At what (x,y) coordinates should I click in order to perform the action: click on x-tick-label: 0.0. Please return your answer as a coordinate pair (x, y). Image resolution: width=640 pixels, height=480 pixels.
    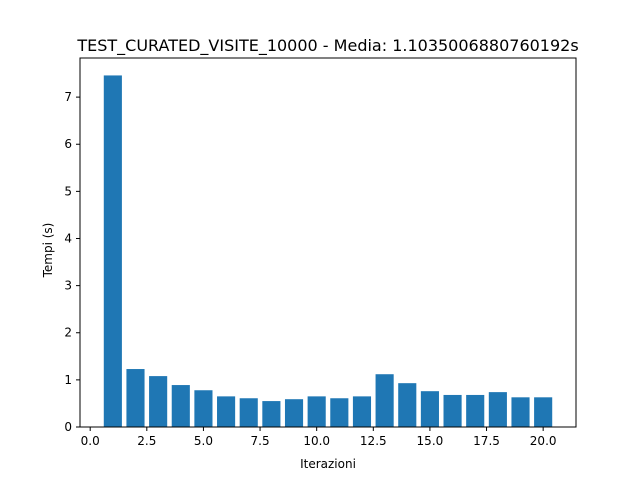
    Looking at the image, I should click on (90, 441).